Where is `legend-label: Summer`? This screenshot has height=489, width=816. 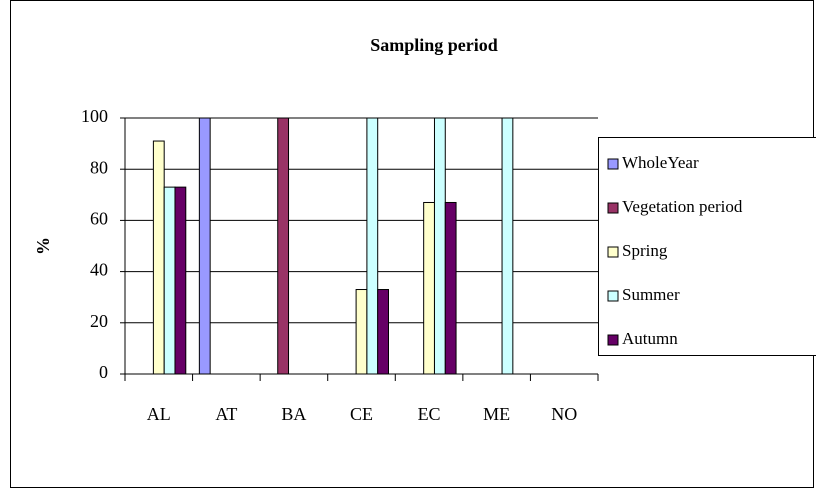
legend-label: Summer is located at coordinates (651, 294).